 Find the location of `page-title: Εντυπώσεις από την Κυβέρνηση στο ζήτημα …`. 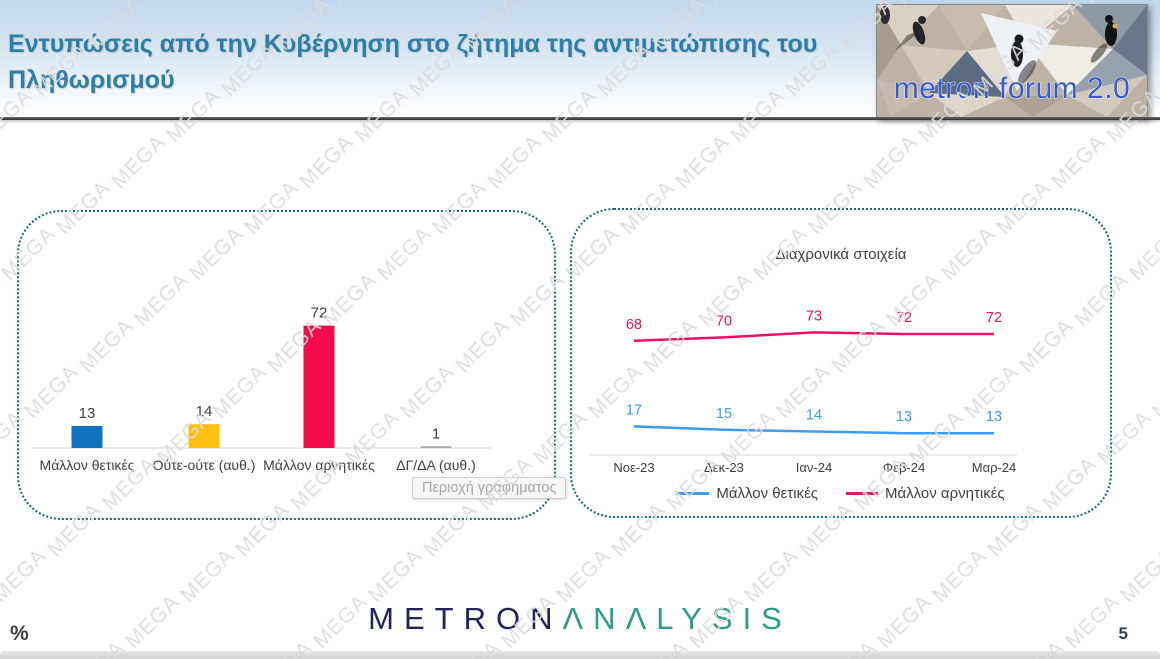

page-title: Εντυπώσεις από την Κυβέρνηση στο ζήτημα … is located at coordinates (413, 62).